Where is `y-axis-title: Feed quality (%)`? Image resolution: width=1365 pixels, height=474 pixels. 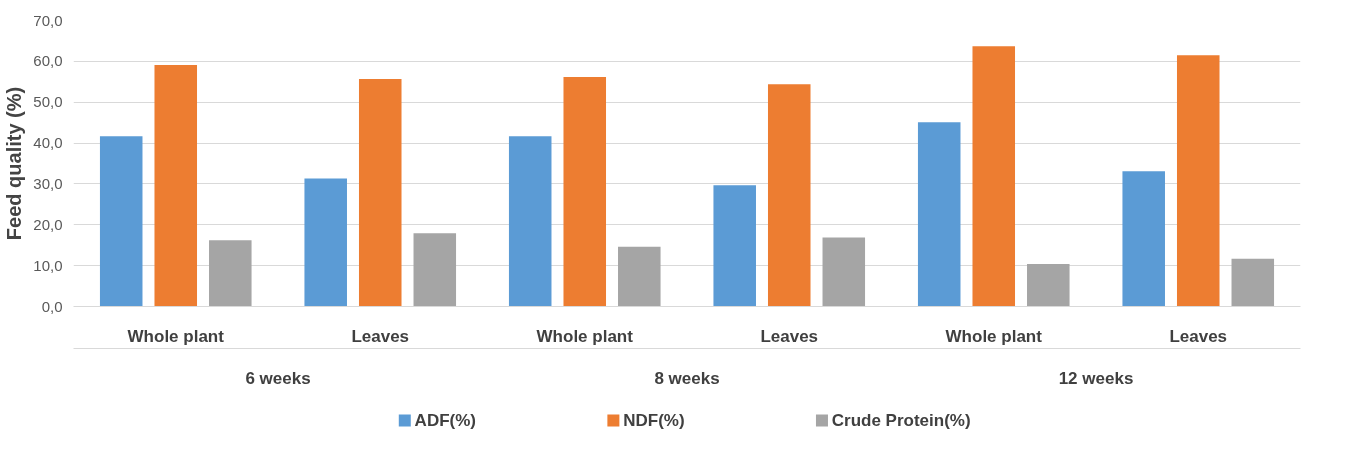
y-axis-title: Feed quality (%) is located at coordinates (14, 163).